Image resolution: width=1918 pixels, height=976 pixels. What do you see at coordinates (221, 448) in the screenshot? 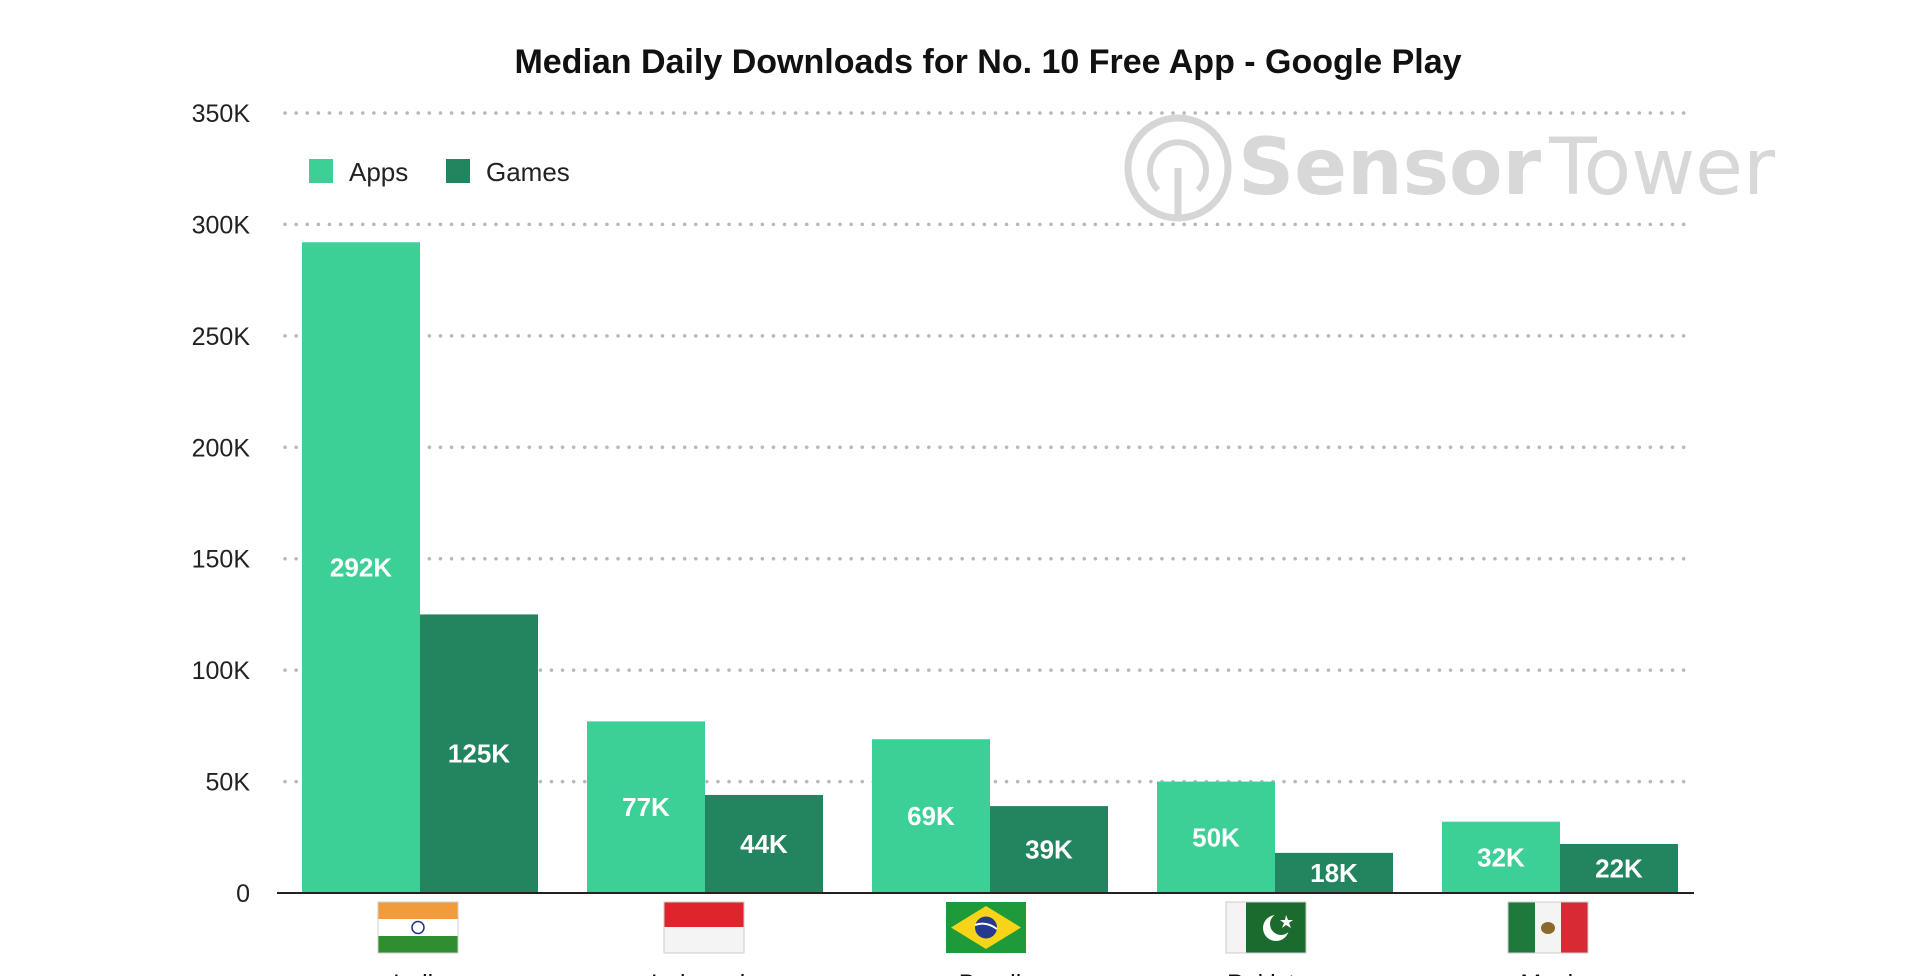
I see `y-tick-label: 200K` at bounding box center [221, 448].